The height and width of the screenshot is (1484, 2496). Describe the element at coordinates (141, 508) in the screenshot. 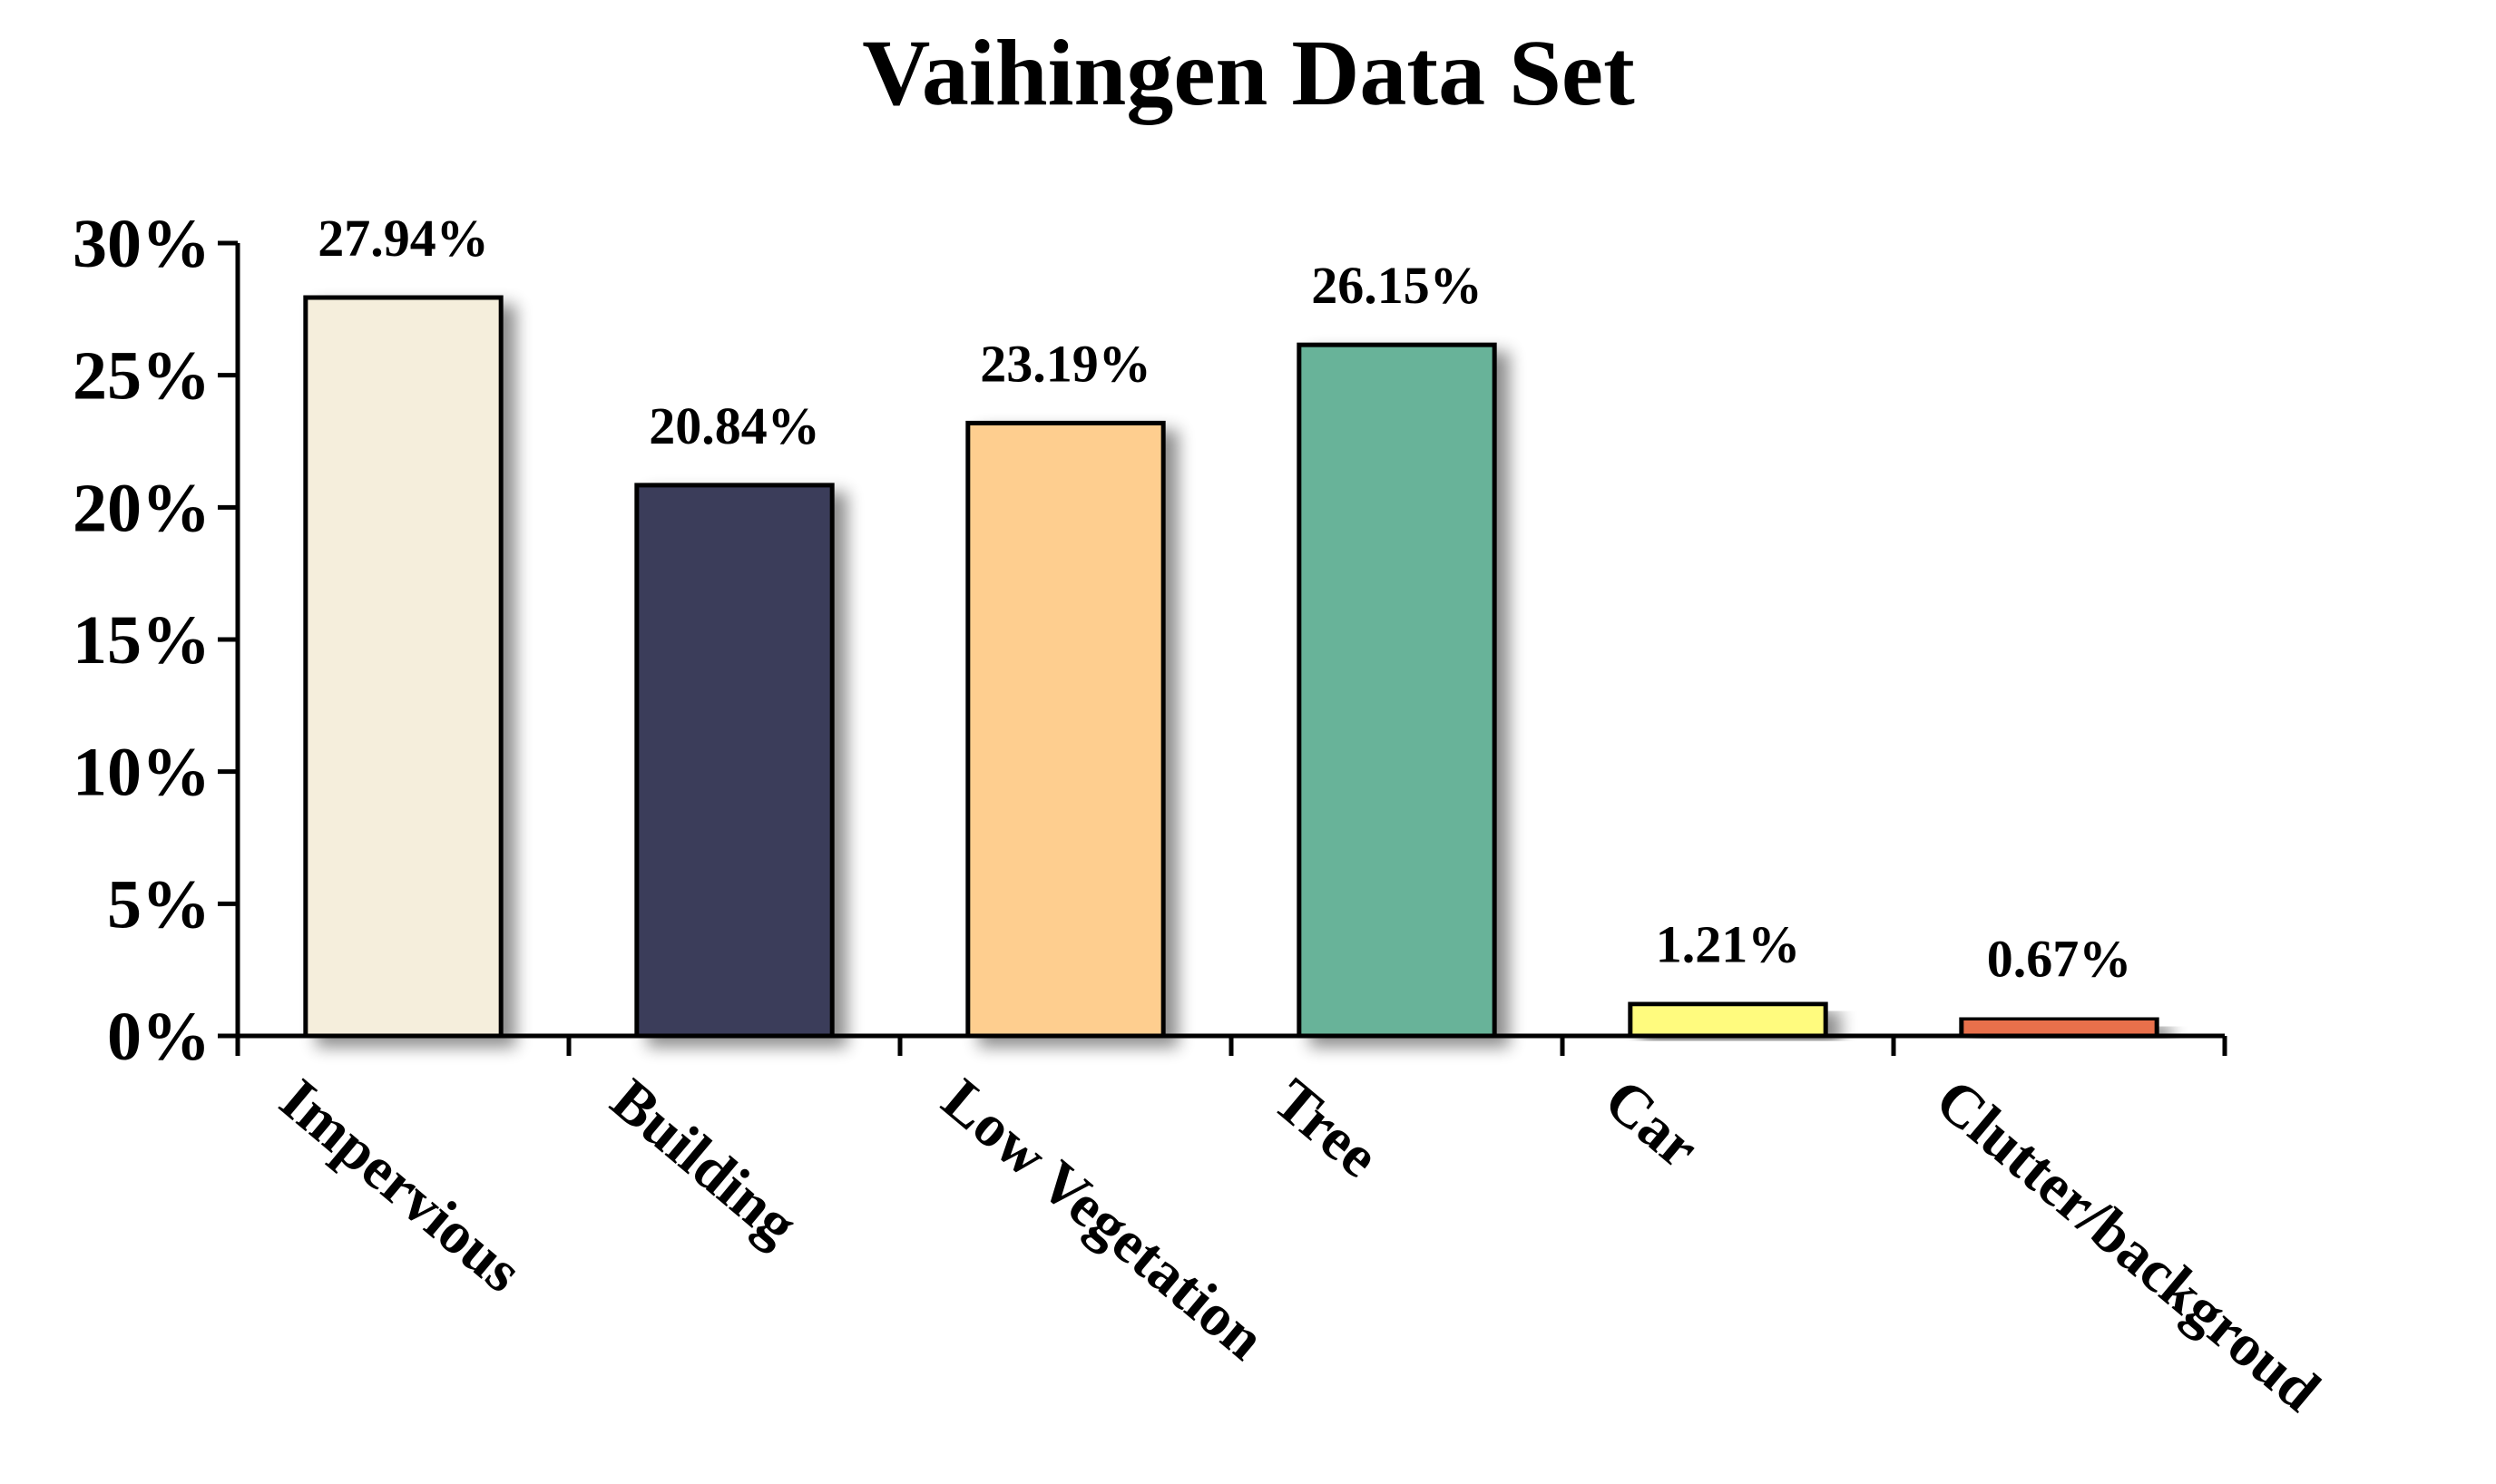

I see `y-tick-label: 20%` at that location.